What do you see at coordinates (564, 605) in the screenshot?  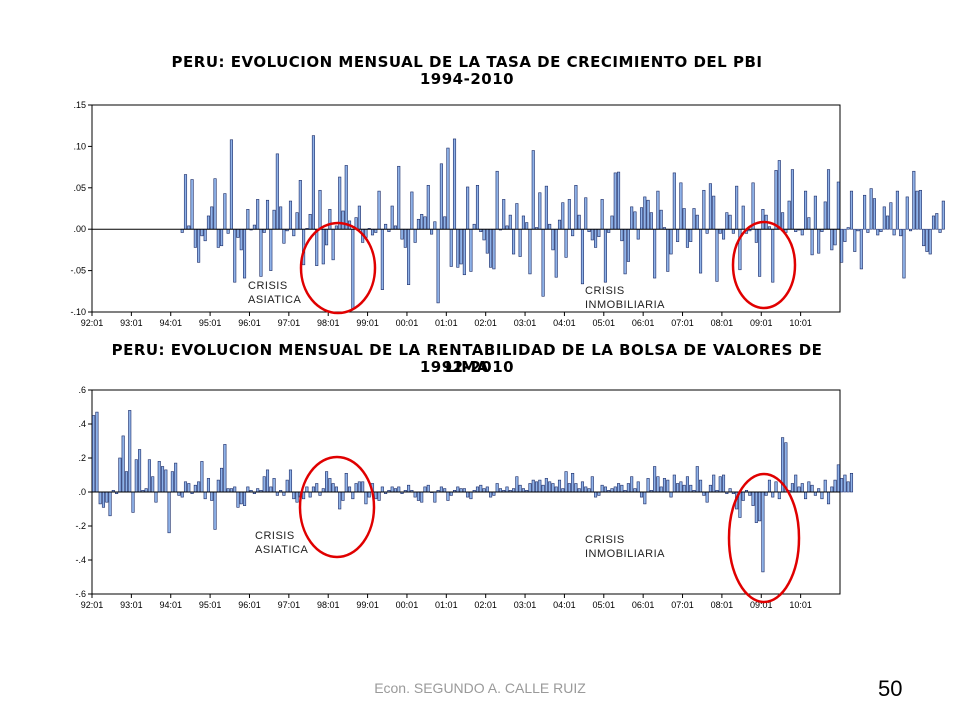 I see `x-tick-label: 04:01` at bounding box center [564, 605].